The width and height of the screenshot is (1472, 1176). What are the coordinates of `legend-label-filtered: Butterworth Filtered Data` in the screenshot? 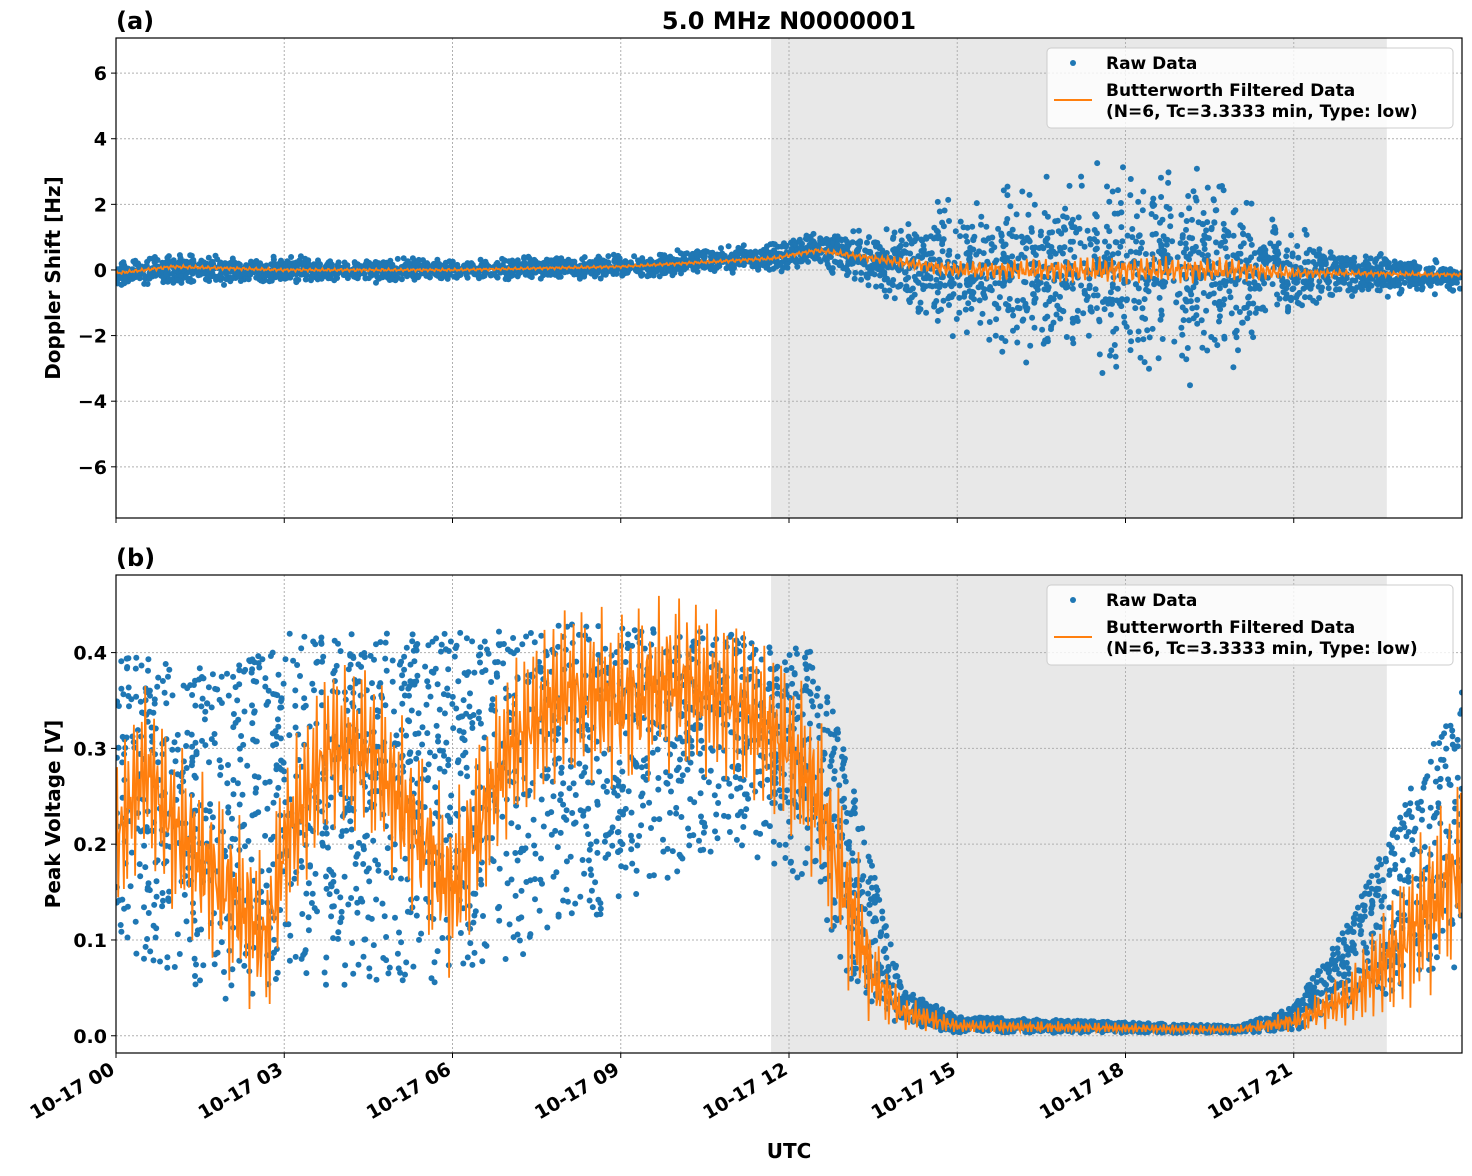 It's located at (1230, 91).